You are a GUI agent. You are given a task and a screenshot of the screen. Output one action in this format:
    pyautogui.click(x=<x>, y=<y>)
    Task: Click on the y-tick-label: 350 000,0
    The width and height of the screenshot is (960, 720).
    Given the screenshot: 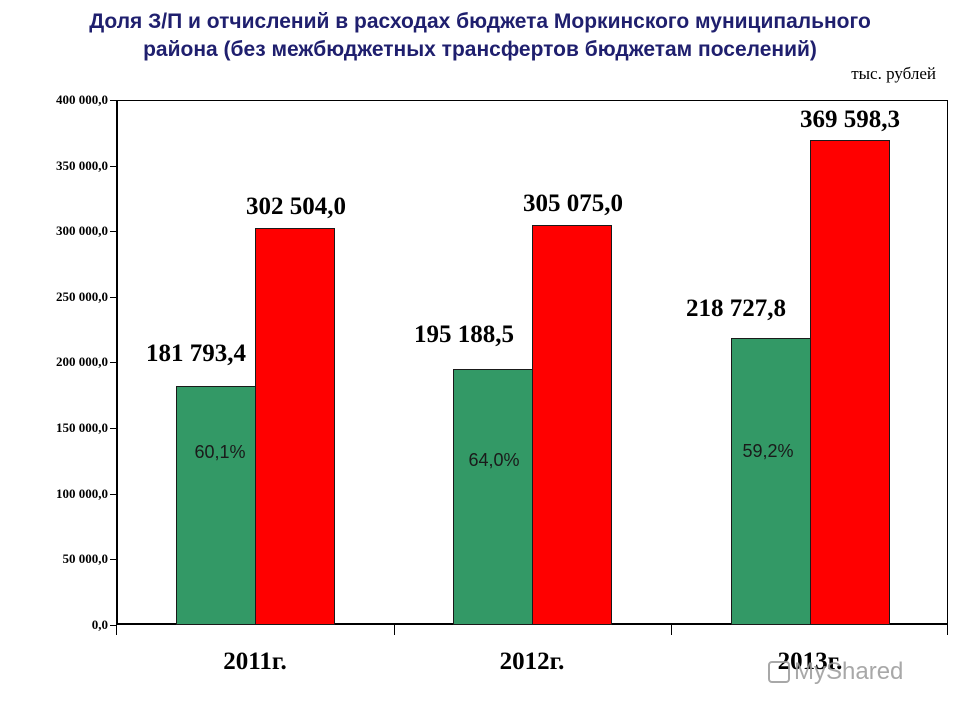 What is the action you would take?
    pyautogui.click(x=82, y=165)
    